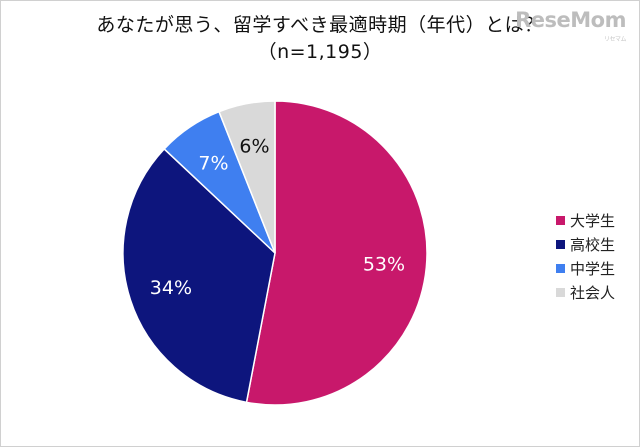 This screenshot has height=447, width=640. What do you see at coordinates (254, 146) in the screenshot?
I see `data-label-3: 6%` at bounding box center [254, 146].